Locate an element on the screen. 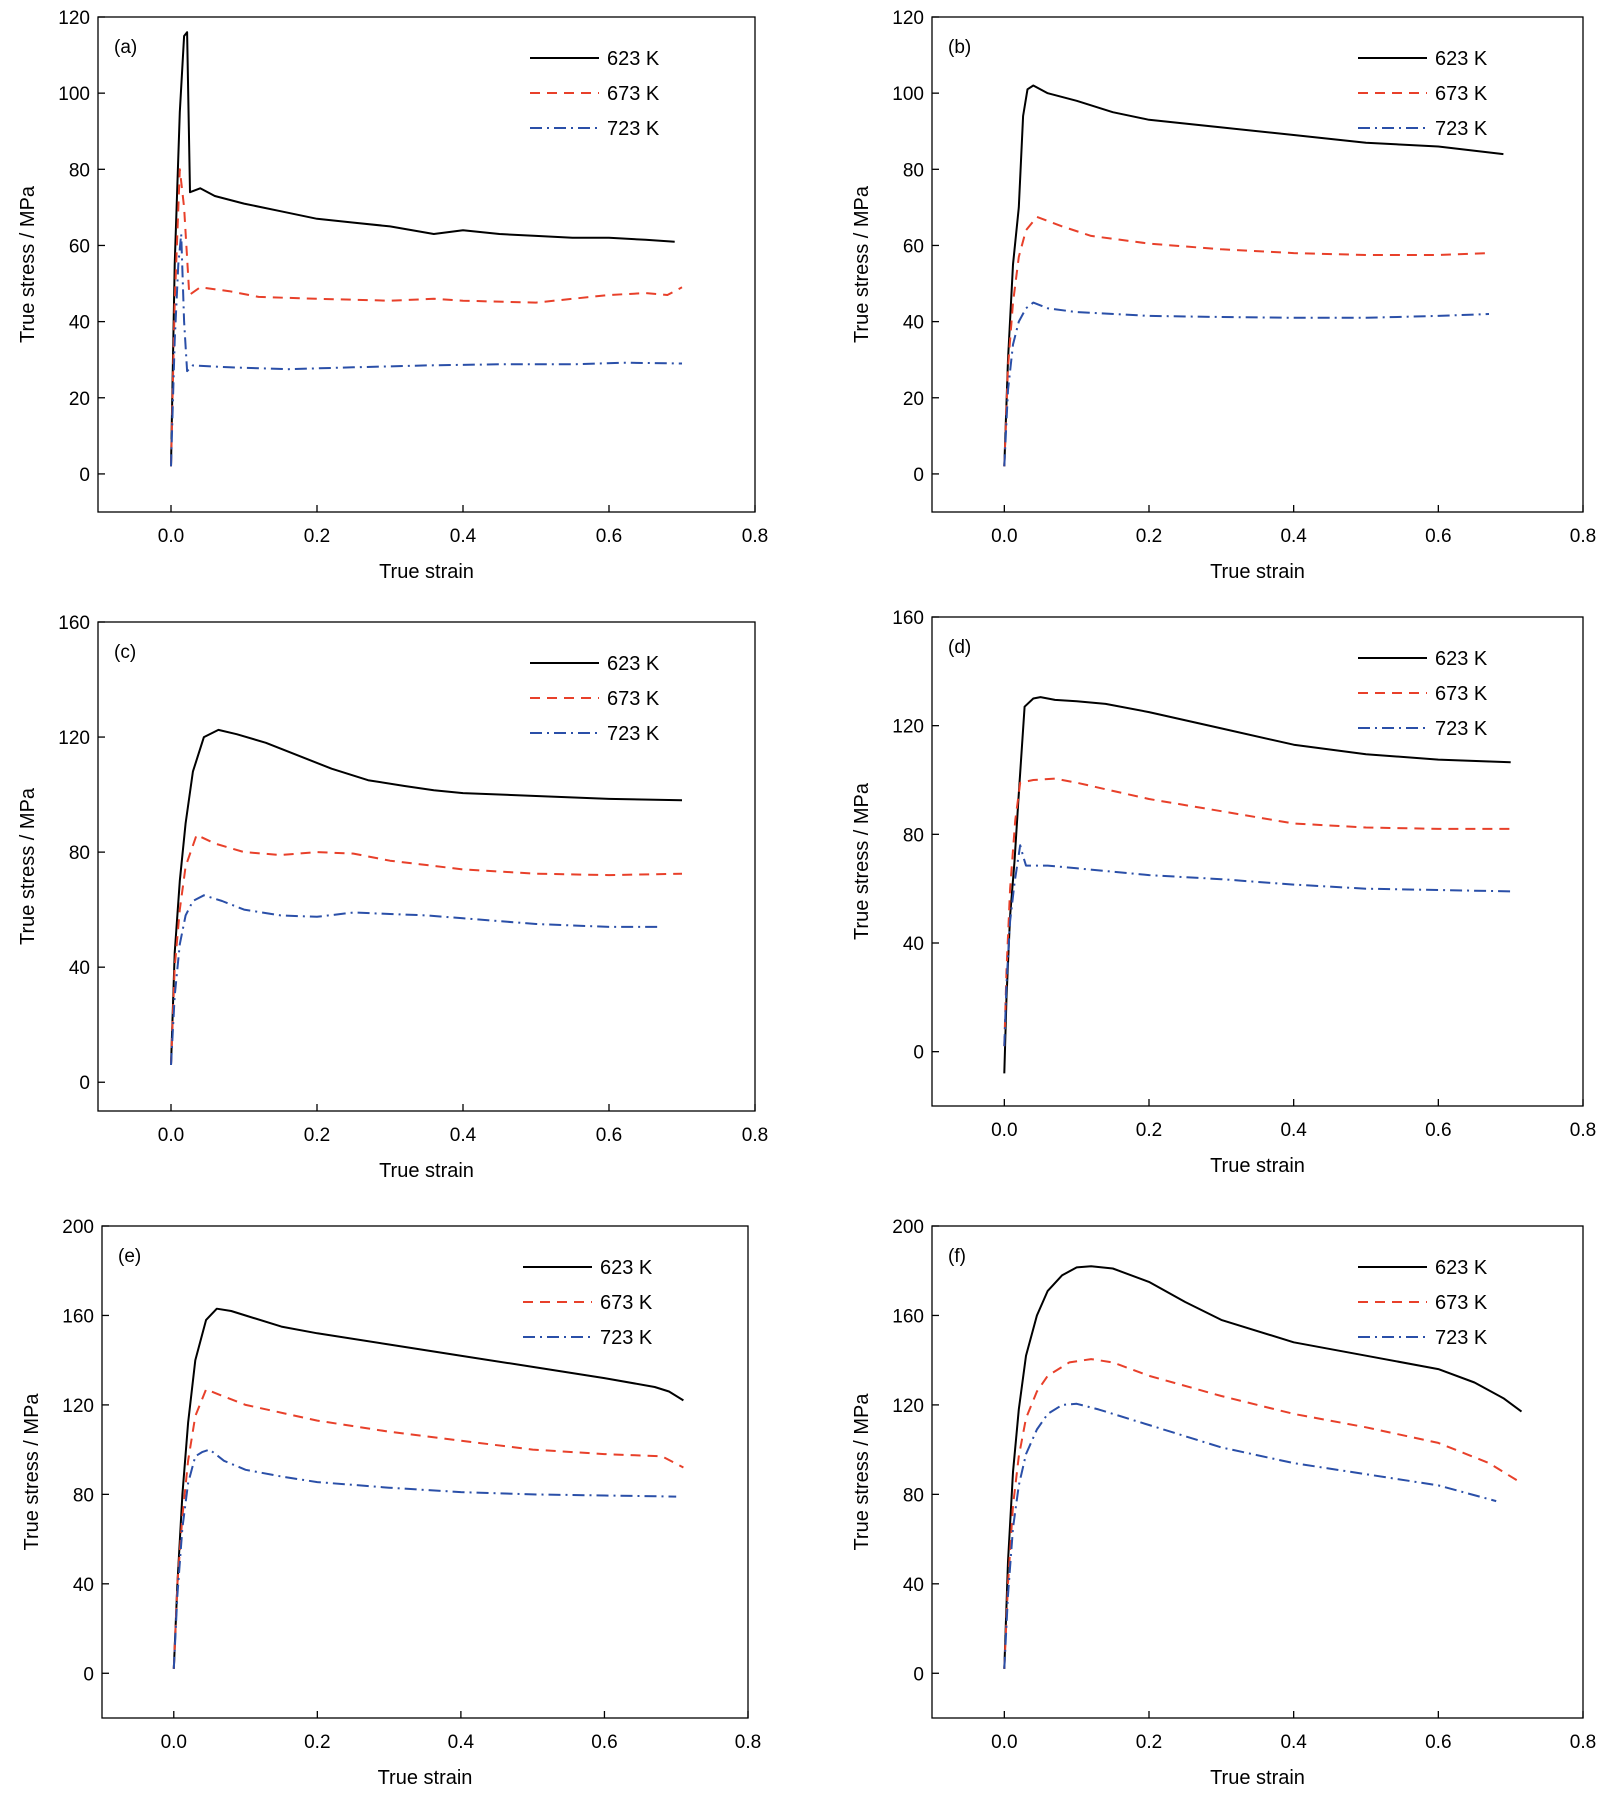 This screenshot has height=1799, width=1600. panel-label: (d) is located at coordinates (959, 647).